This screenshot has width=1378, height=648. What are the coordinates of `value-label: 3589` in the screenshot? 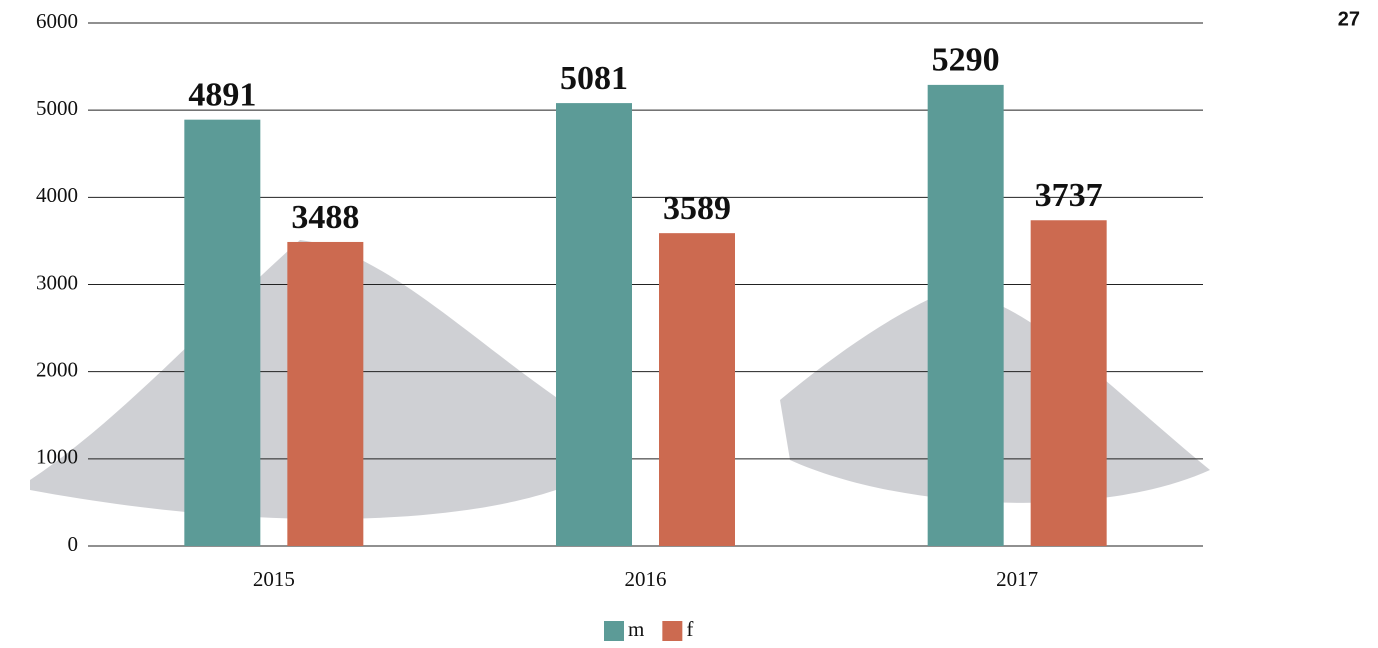 It's located at (697, 208).